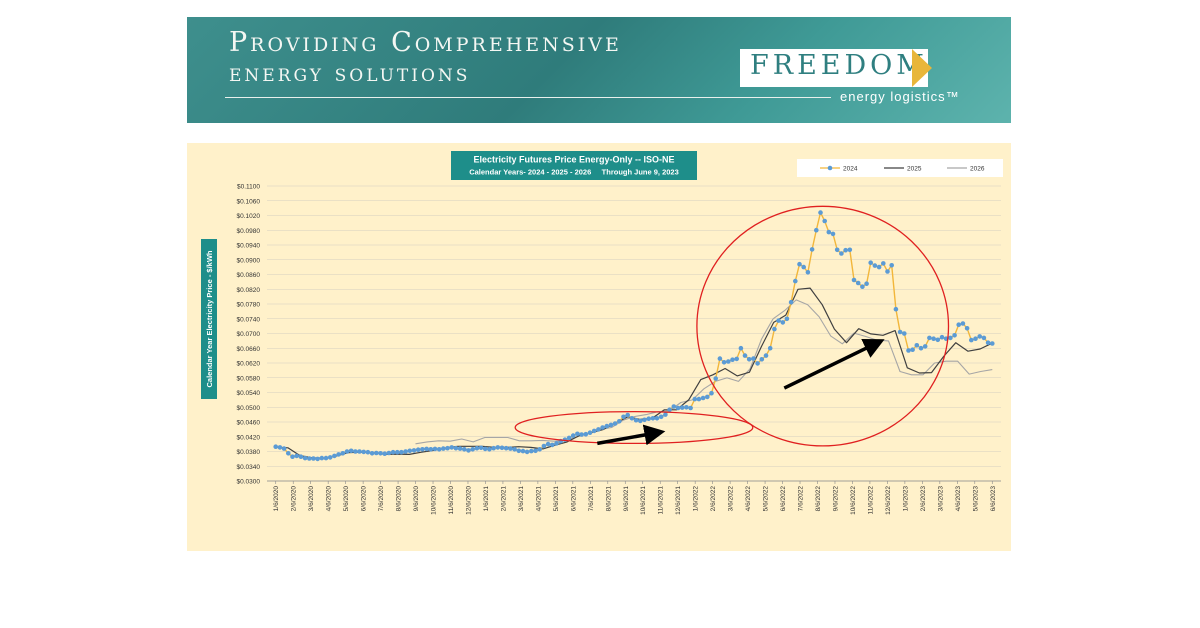  What do you see at coordinates (870, 500) in the screenshot?
I see `x-tick-label: 11/6/2022` at bounding box center [870, 500].